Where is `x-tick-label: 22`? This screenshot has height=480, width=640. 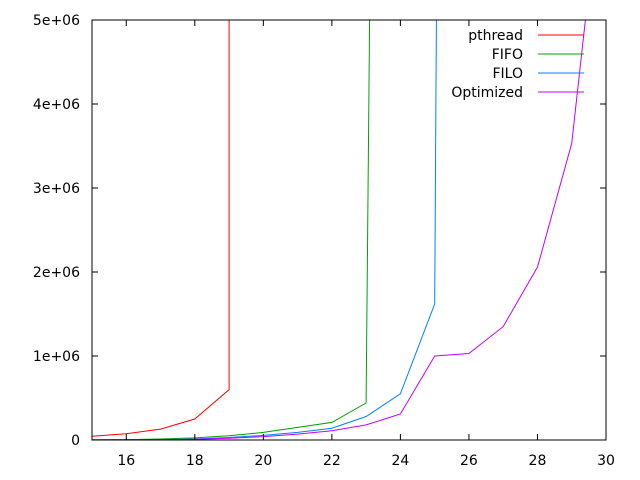 x-tick-label: 22 is located at coordinates (332, 461).